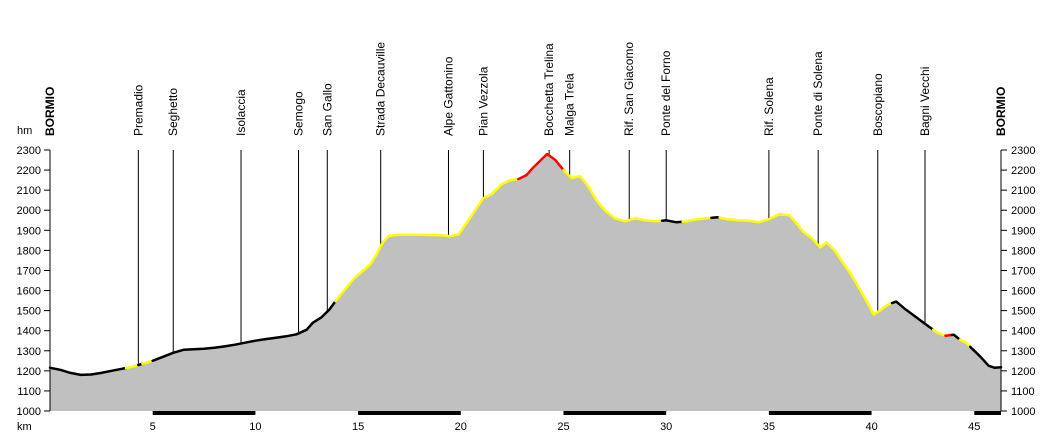 The height and width of the screenshot is (438, 1050). I want to click on x-tick-label: 25, so click(563, 427).